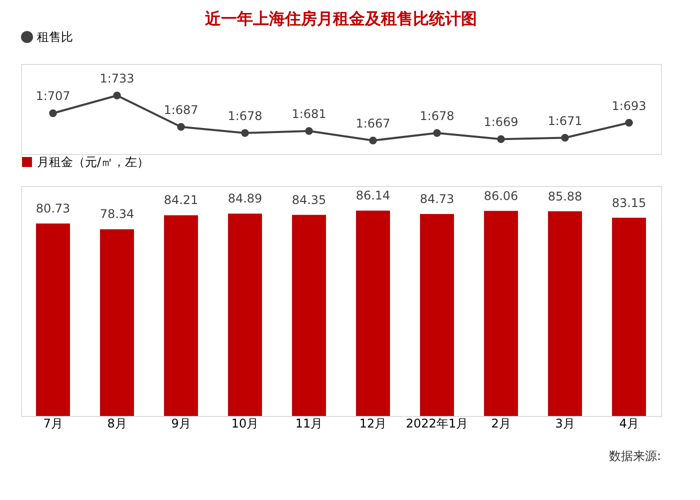 The height and width of the screenshot is (500, 700). Describe the element at coordinates (565, 121) in the screenshot. I see `data-label: 1:671` at that location.